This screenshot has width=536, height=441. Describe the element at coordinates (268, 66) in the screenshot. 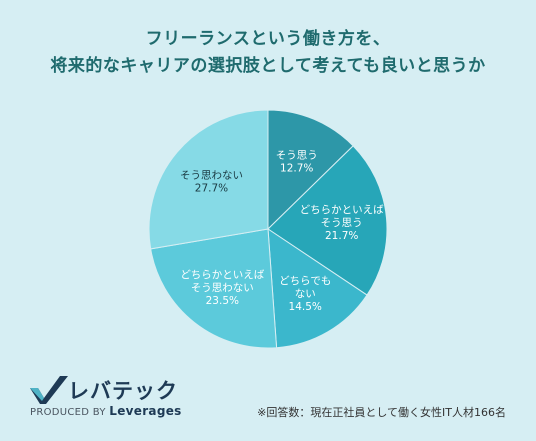

I see `chart-title-line-2: 将来的なキャリアの選択肢として考えても良いと思うか` at that location.